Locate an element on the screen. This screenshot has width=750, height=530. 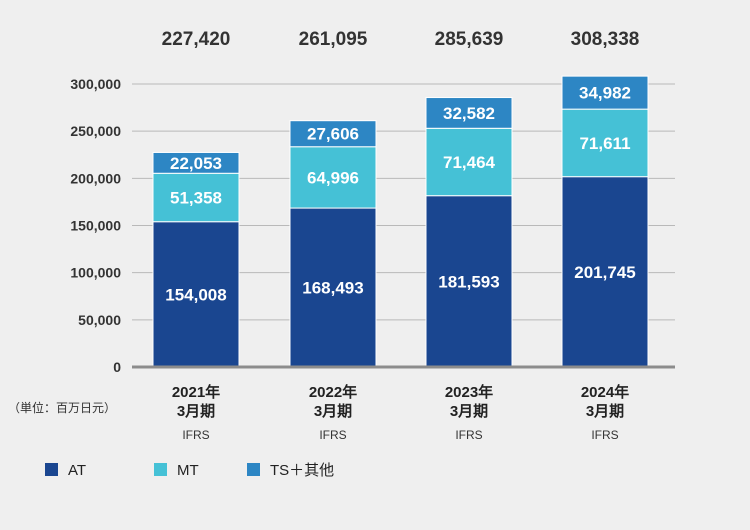
x-tick-label-year-2: 2023年 is located at coordinates (469, 392).